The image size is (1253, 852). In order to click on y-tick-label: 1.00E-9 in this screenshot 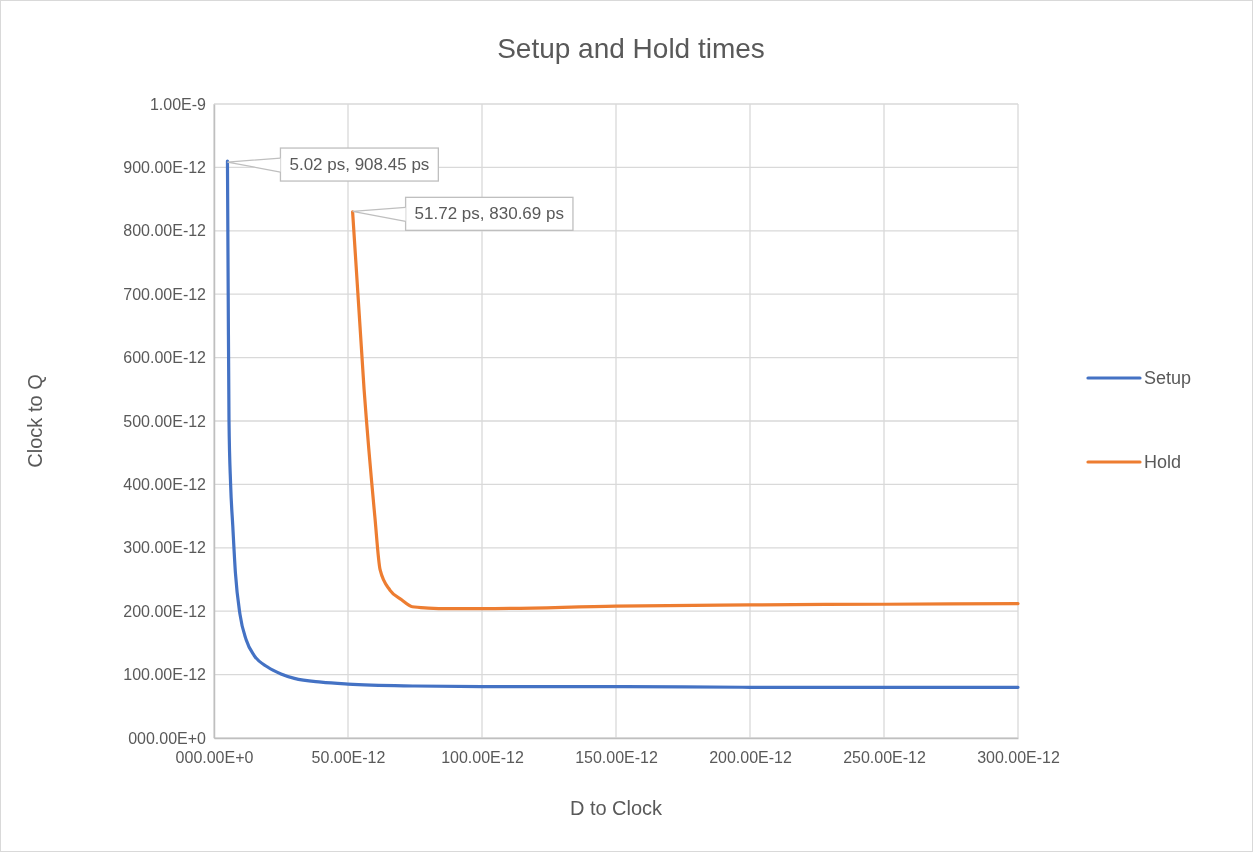, I will do `click(178, 104)`.